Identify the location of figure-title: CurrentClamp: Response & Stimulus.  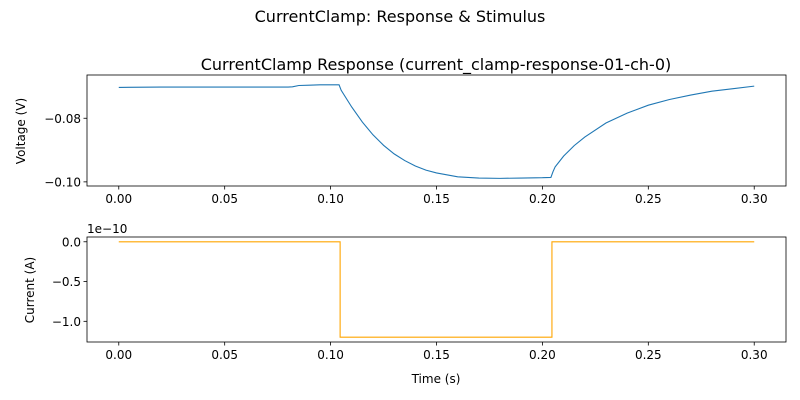
(400, 16).